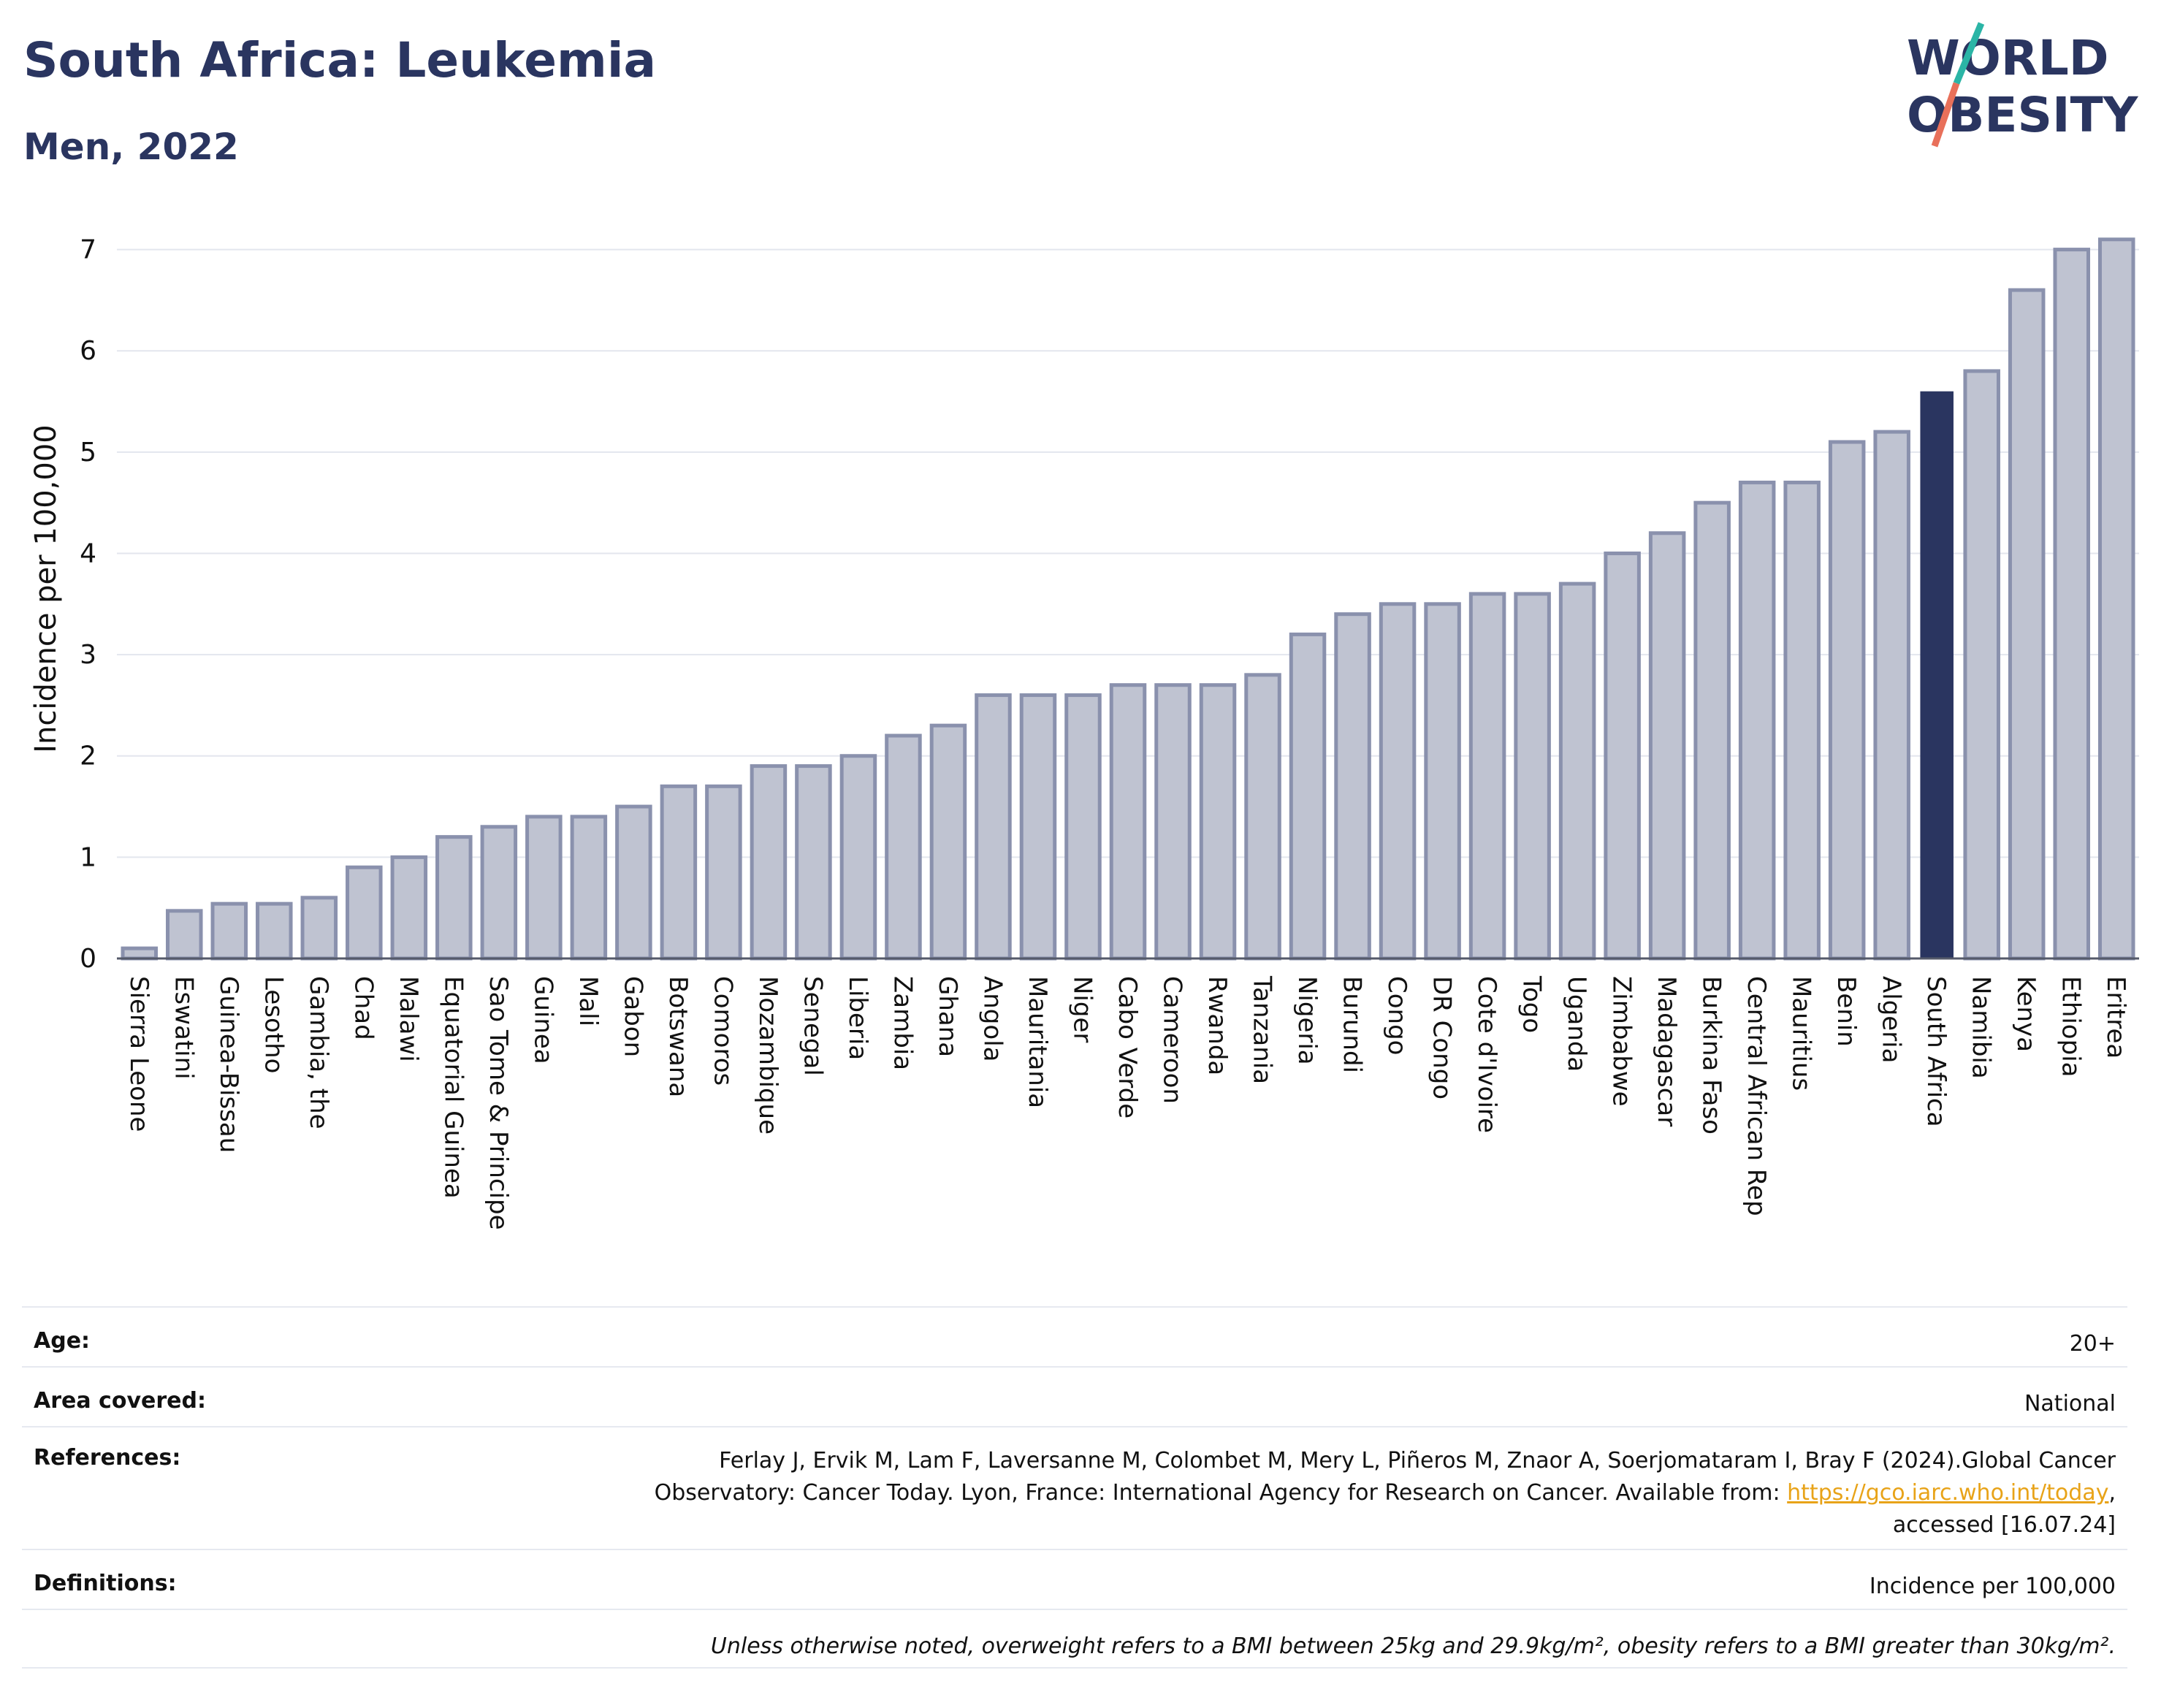 This screenshot has width=2161, height=1708. Describe the element at coordinates (1621, 1041) in the screenshot. I see `x-tick-label: Zimbabwe` at that location.